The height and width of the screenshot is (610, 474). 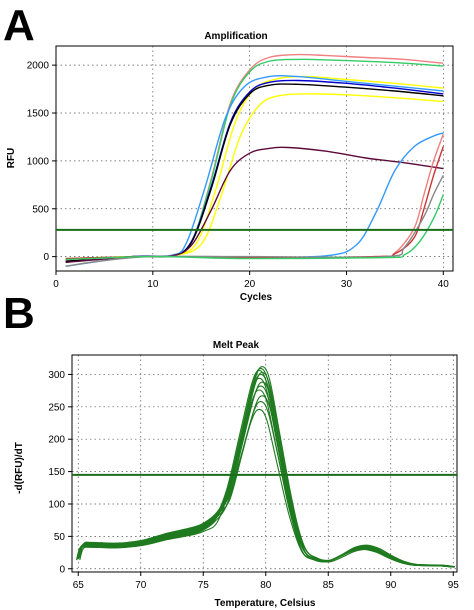 I want to click on melt-ytick-label-4: 200, so click(x=56, y=440).